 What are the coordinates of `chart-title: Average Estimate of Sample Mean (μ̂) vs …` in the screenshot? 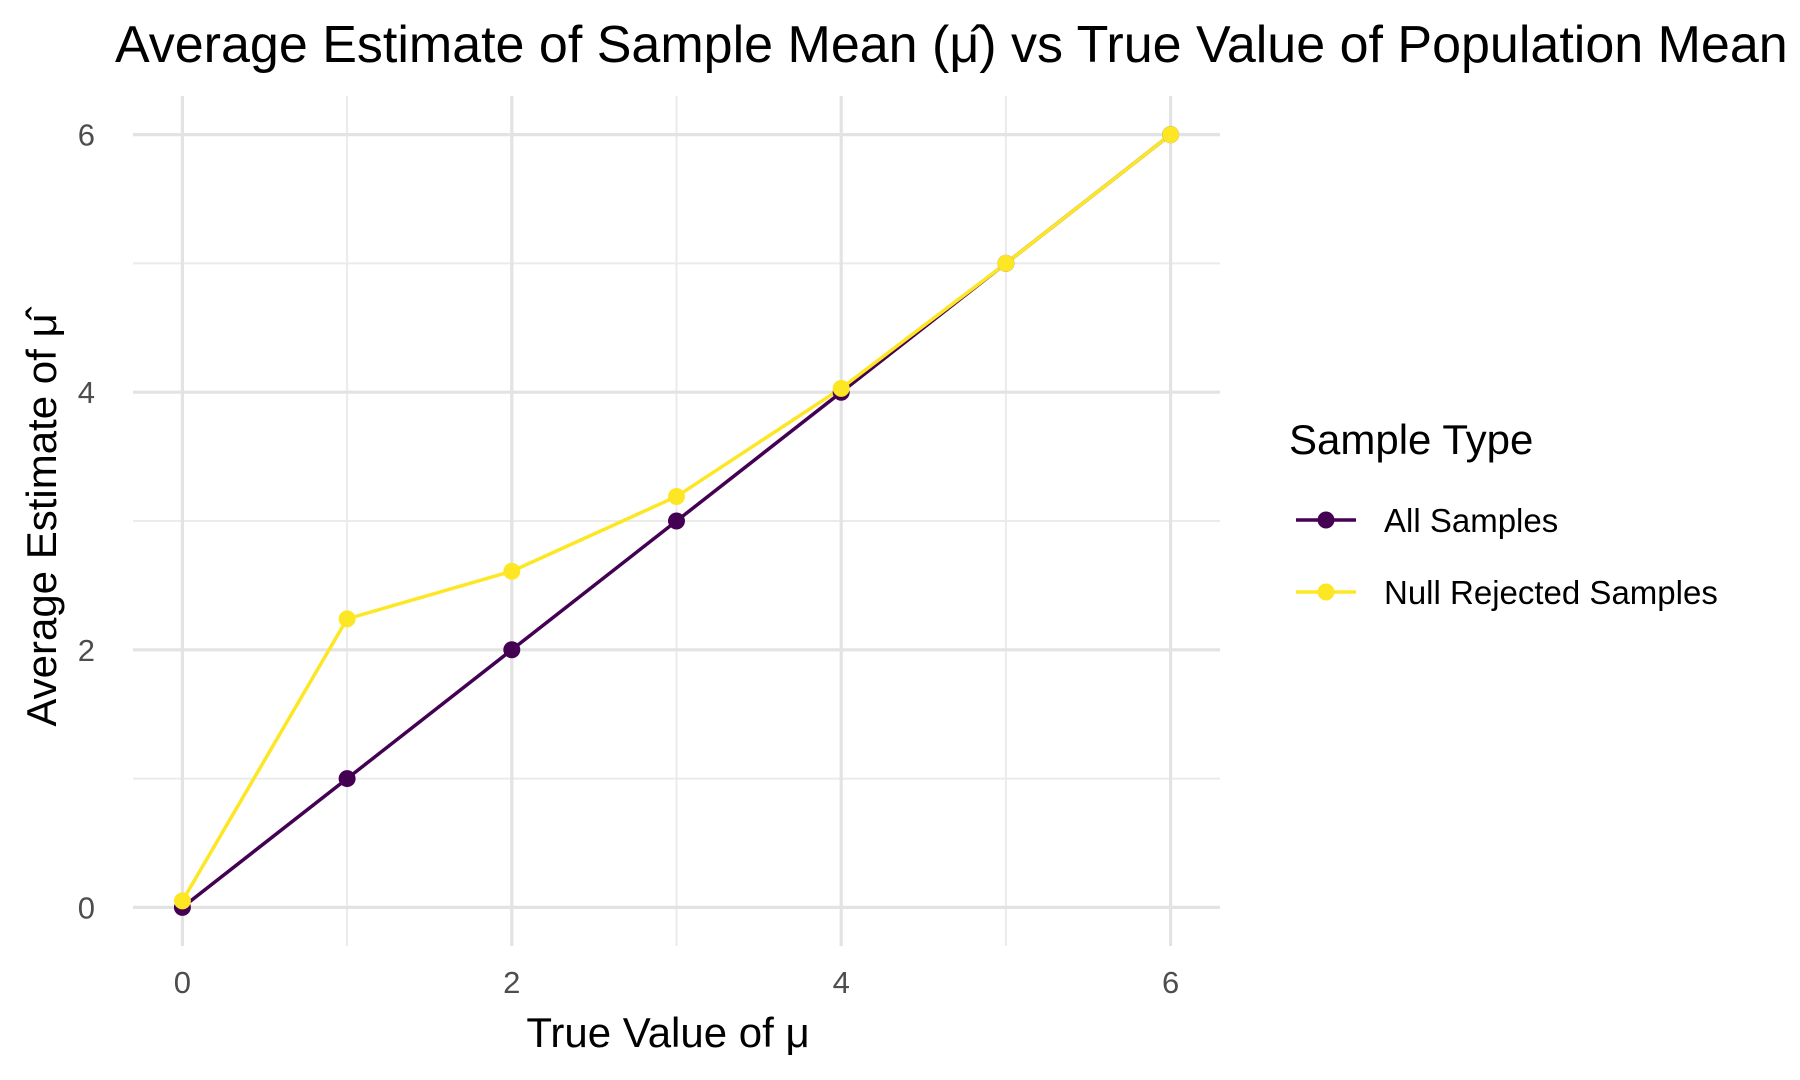 It's located at (951, 45).